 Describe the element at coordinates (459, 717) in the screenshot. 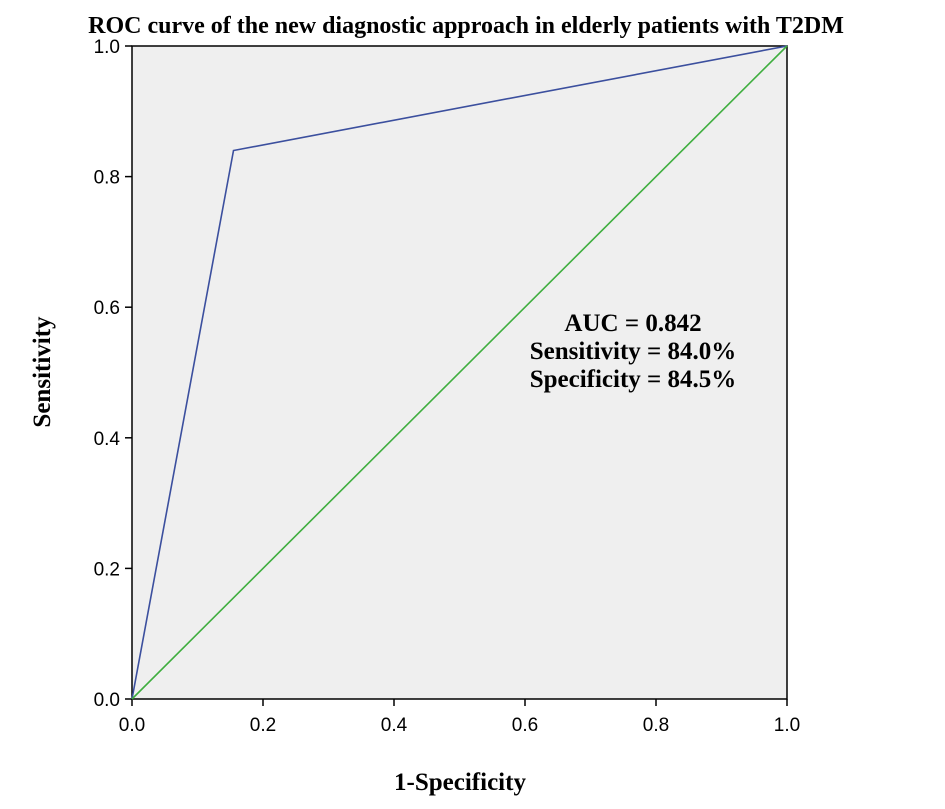

I see `x-axis: 0.0 0.2 0.4 0.6 0.8 1.0` at that location.